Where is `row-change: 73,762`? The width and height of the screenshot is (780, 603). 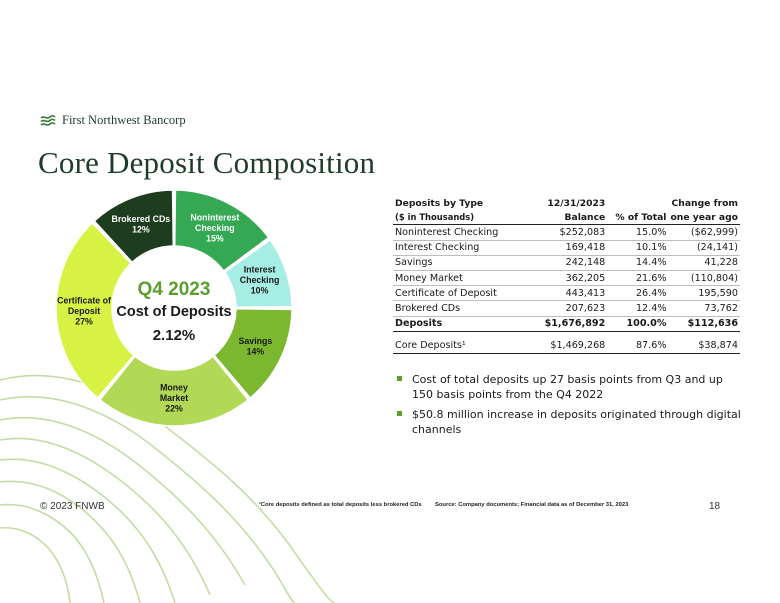 row-change: 73,762 is located at coordinates (704, 308).